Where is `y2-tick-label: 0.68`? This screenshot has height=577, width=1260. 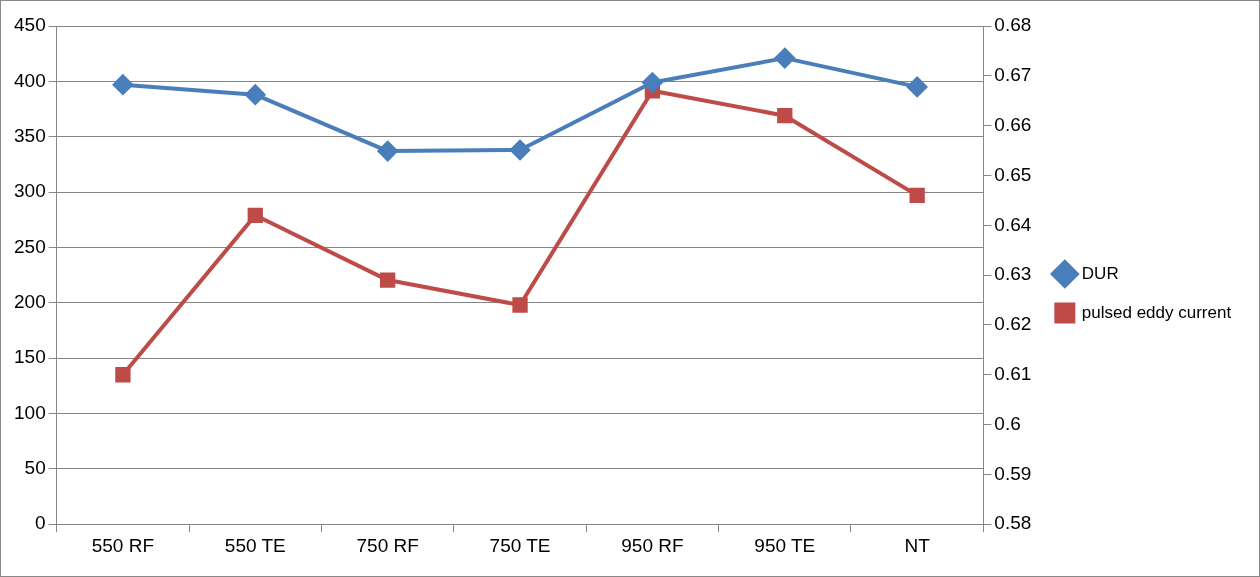 y2-tick-label: 0.68 is located at coordinates (1013, 25).